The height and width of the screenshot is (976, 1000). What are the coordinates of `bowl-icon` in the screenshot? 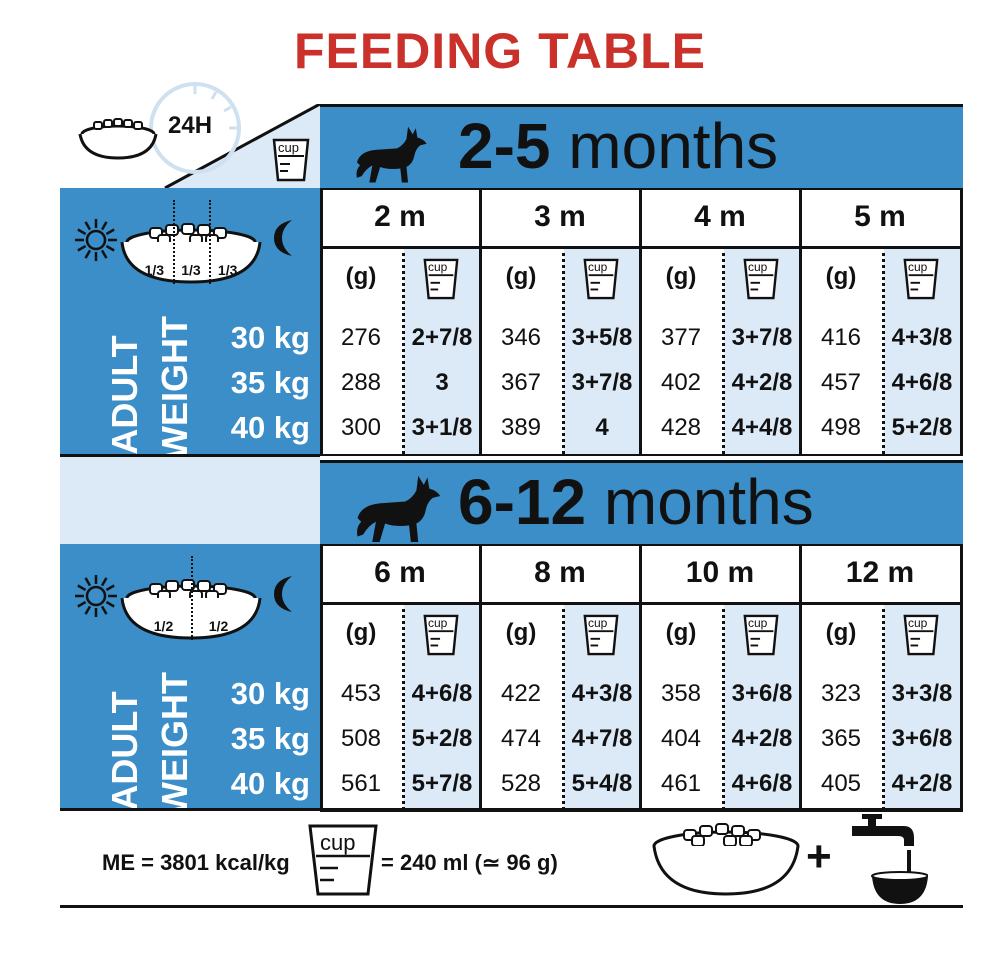 It's located at (118, 141).